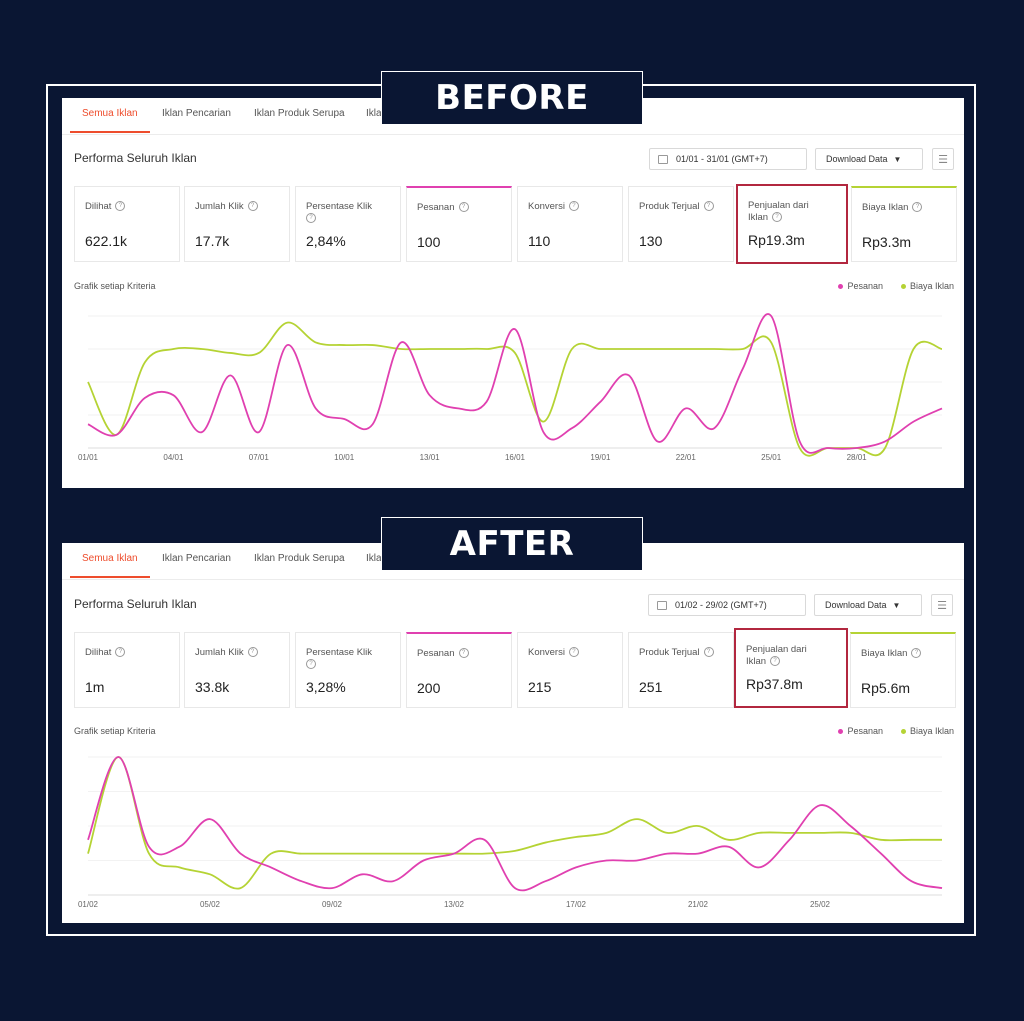  Describe the element at coordinates (210, 904) in the screenshot. I see `x-tick-label: 05/02` at that location.